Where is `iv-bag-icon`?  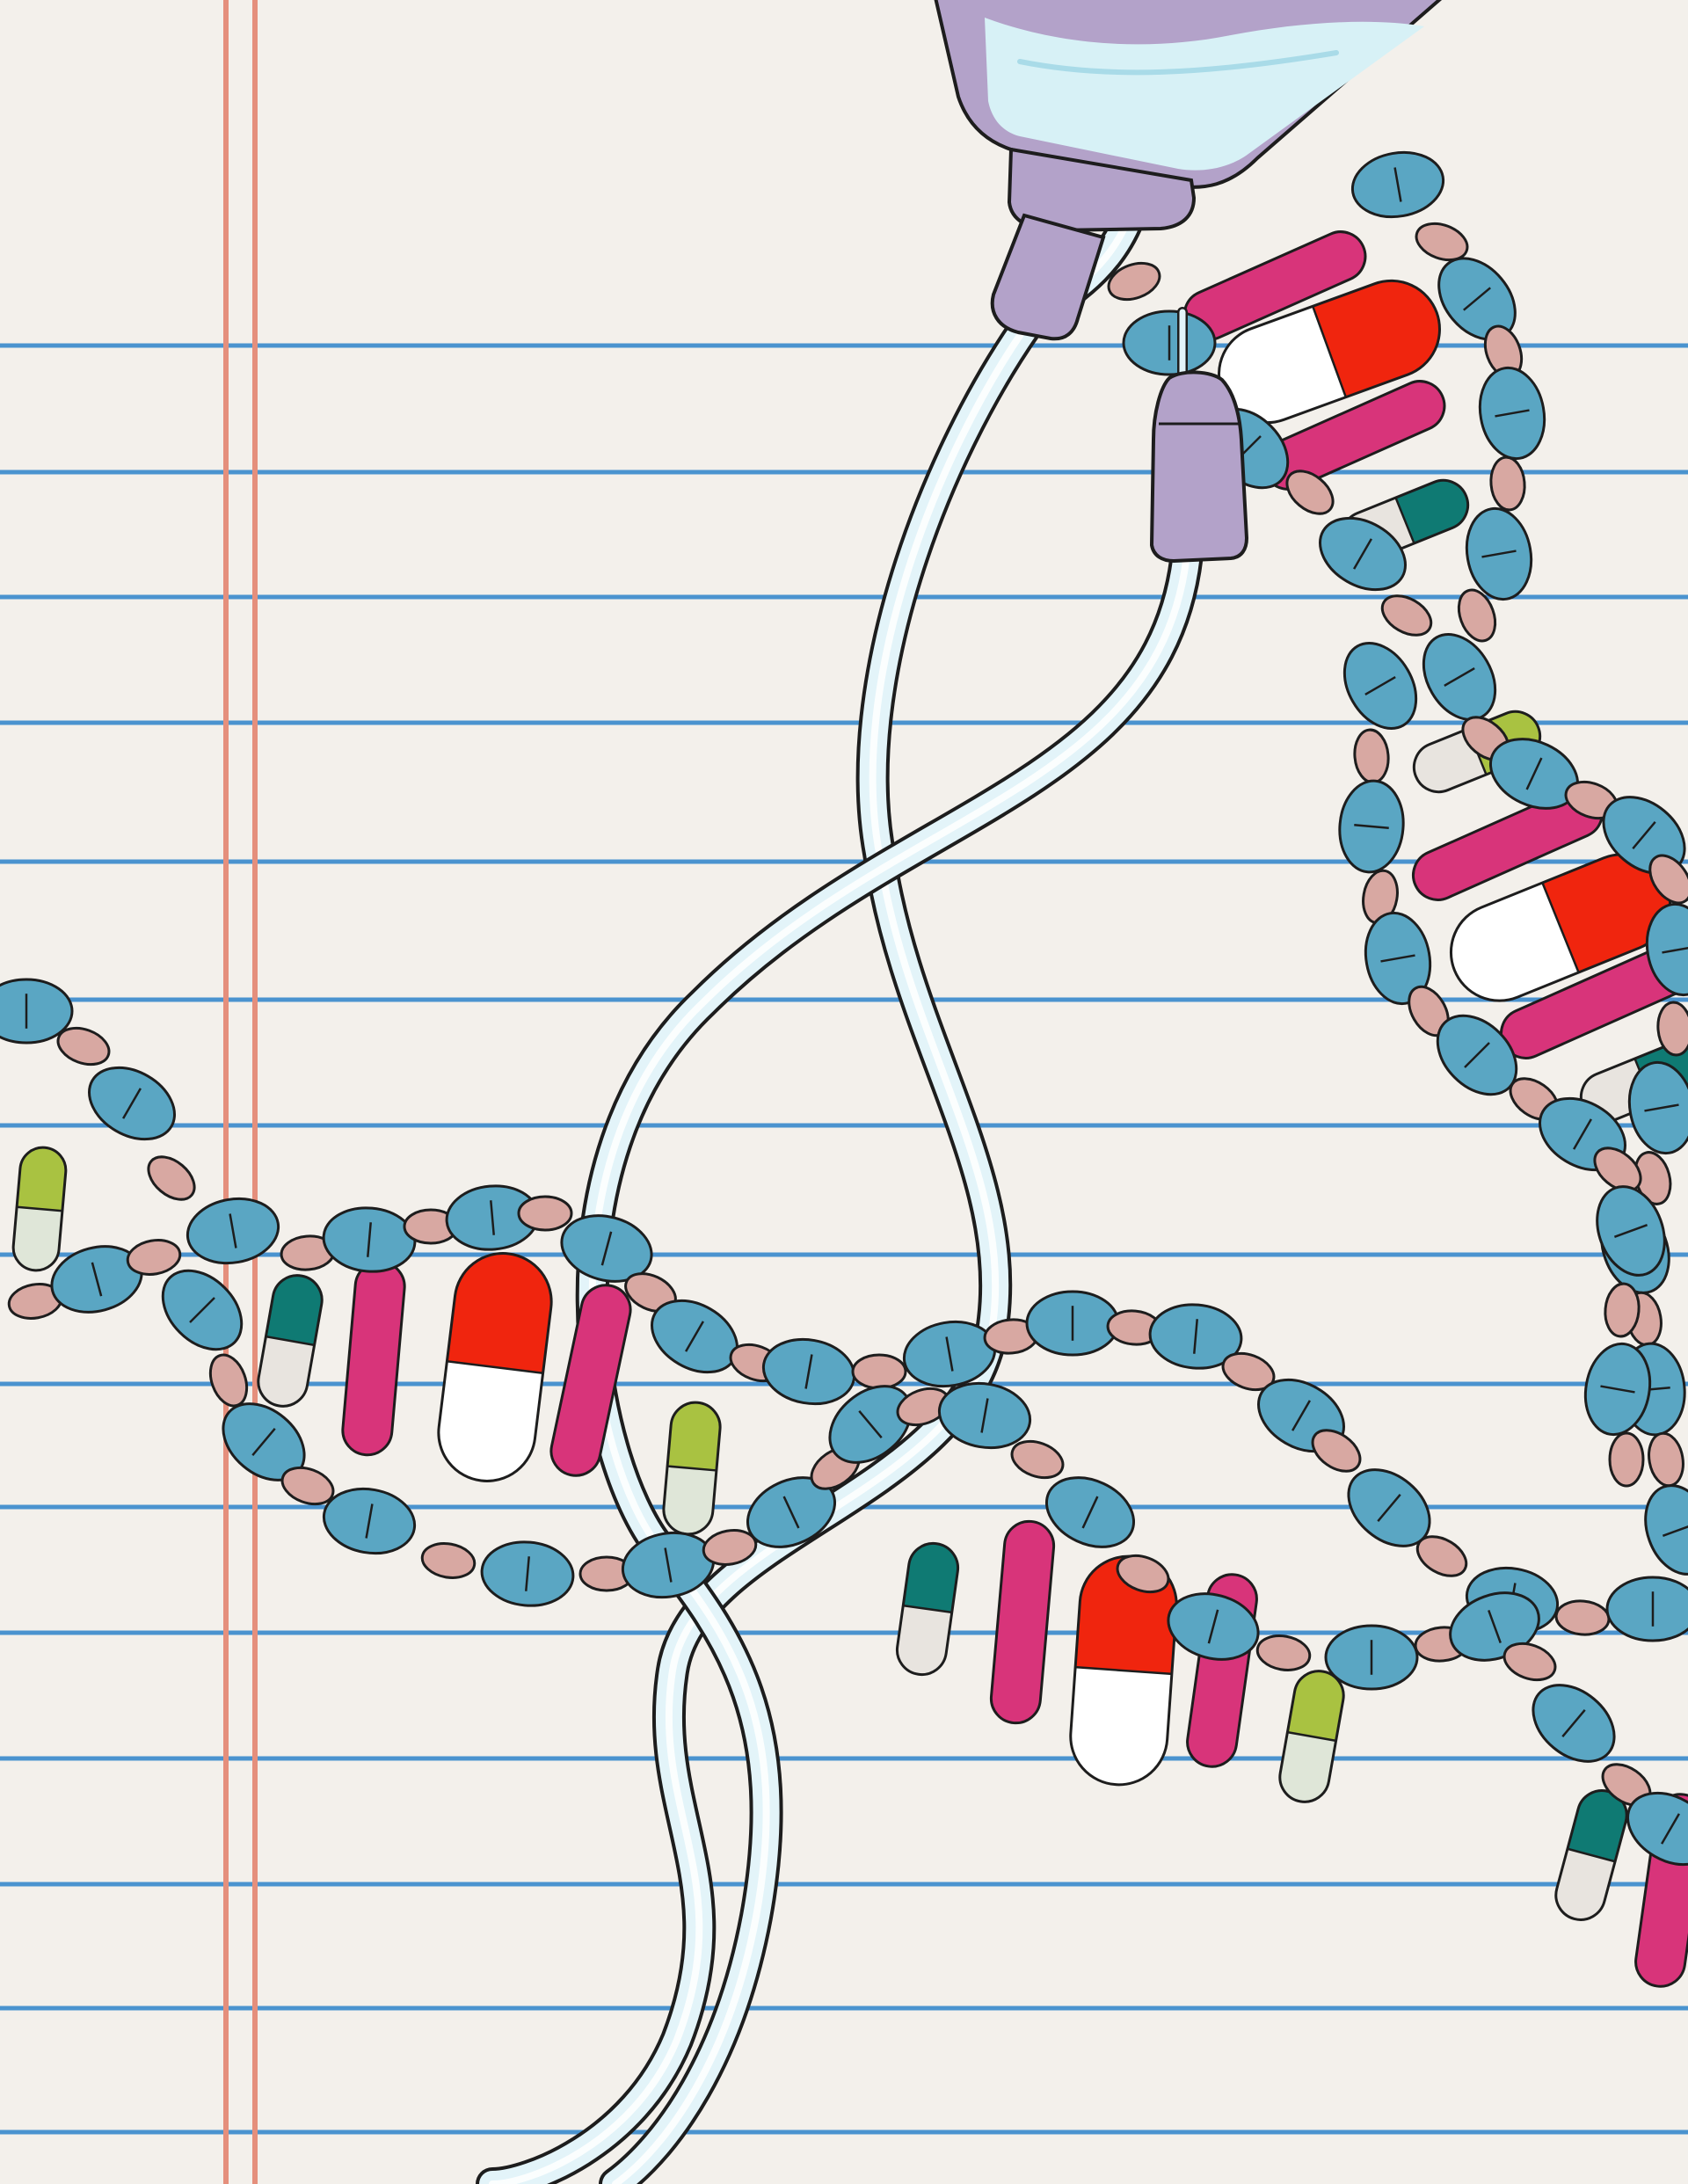
iv-bag-icon is located at coordinates (1188, 282).